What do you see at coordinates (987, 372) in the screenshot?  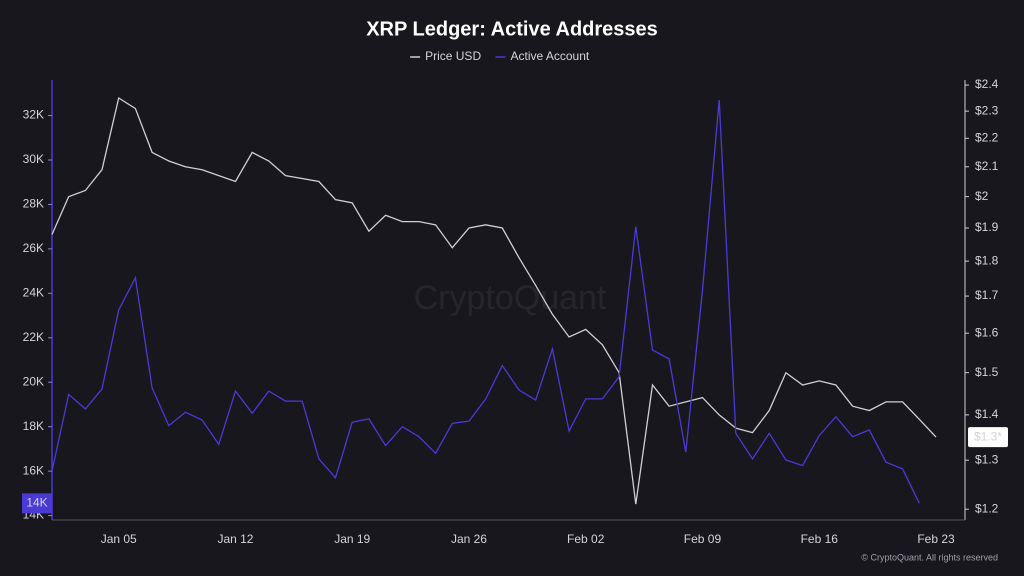 I see `y2-tick-label: $1.5` at bounding box center [987, 372].